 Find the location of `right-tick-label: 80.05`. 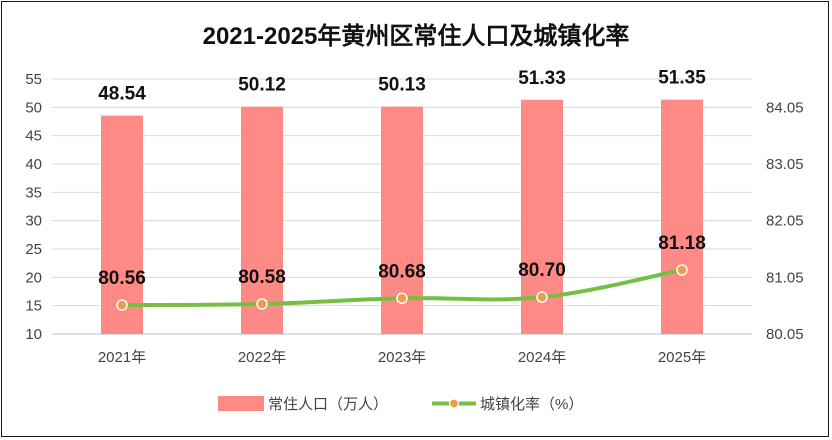

right-tick-label: 80.05 is located at coordinates (785, 334).